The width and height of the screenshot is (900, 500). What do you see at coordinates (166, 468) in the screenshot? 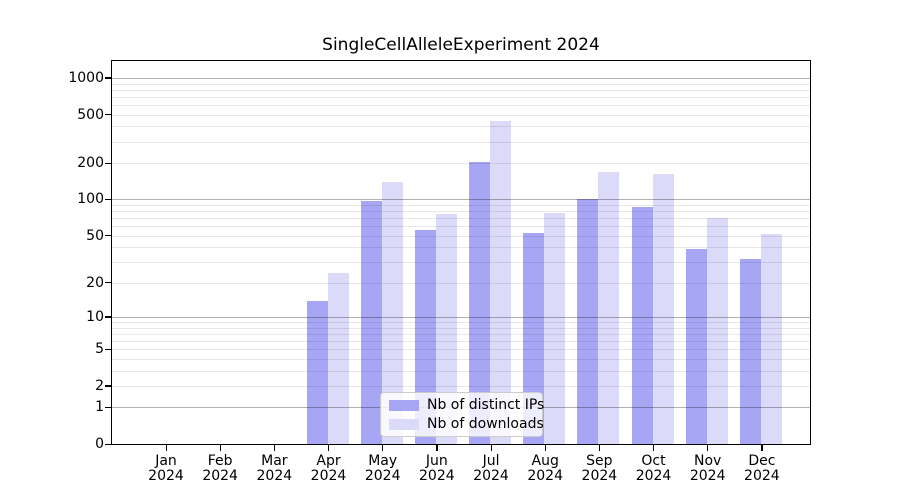
I see `x-tick-label: Jan 2024` at bounding box center [166, 468].